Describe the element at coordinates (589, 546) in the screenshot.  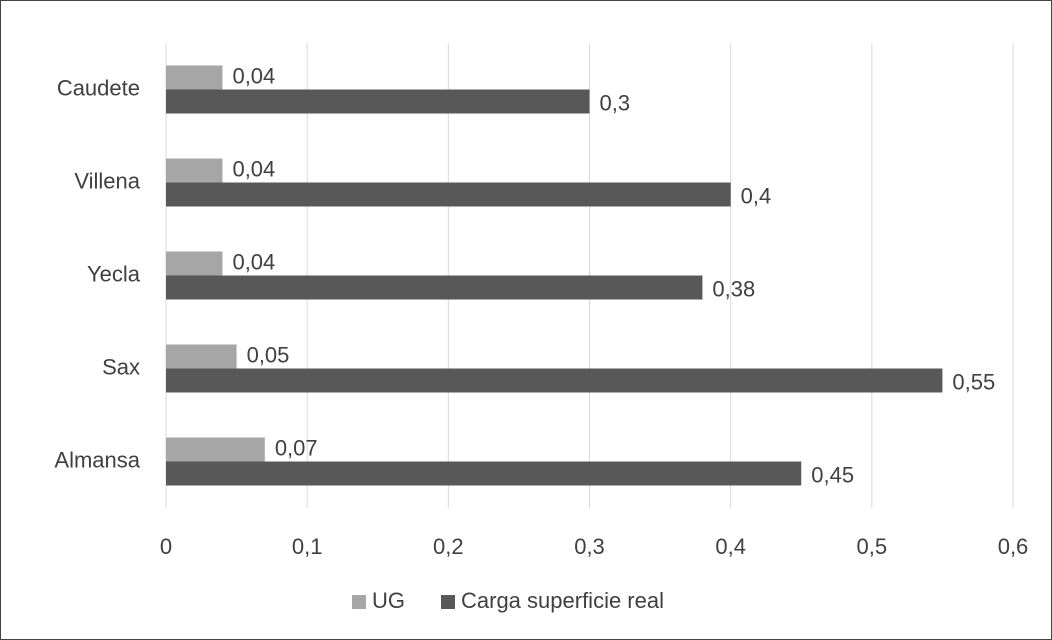
I see `x-tick-label: 0,3` at that location.